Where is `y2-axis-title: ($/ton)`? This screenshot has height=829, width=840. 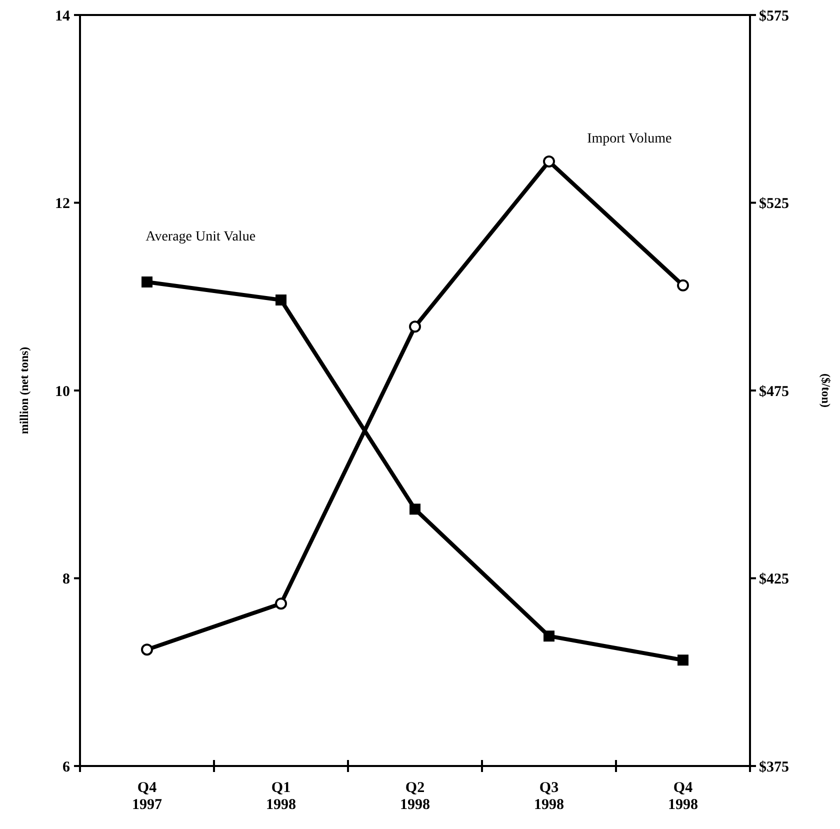 y2-axis-title: ($/ton) is located at coordinates (826, 391).